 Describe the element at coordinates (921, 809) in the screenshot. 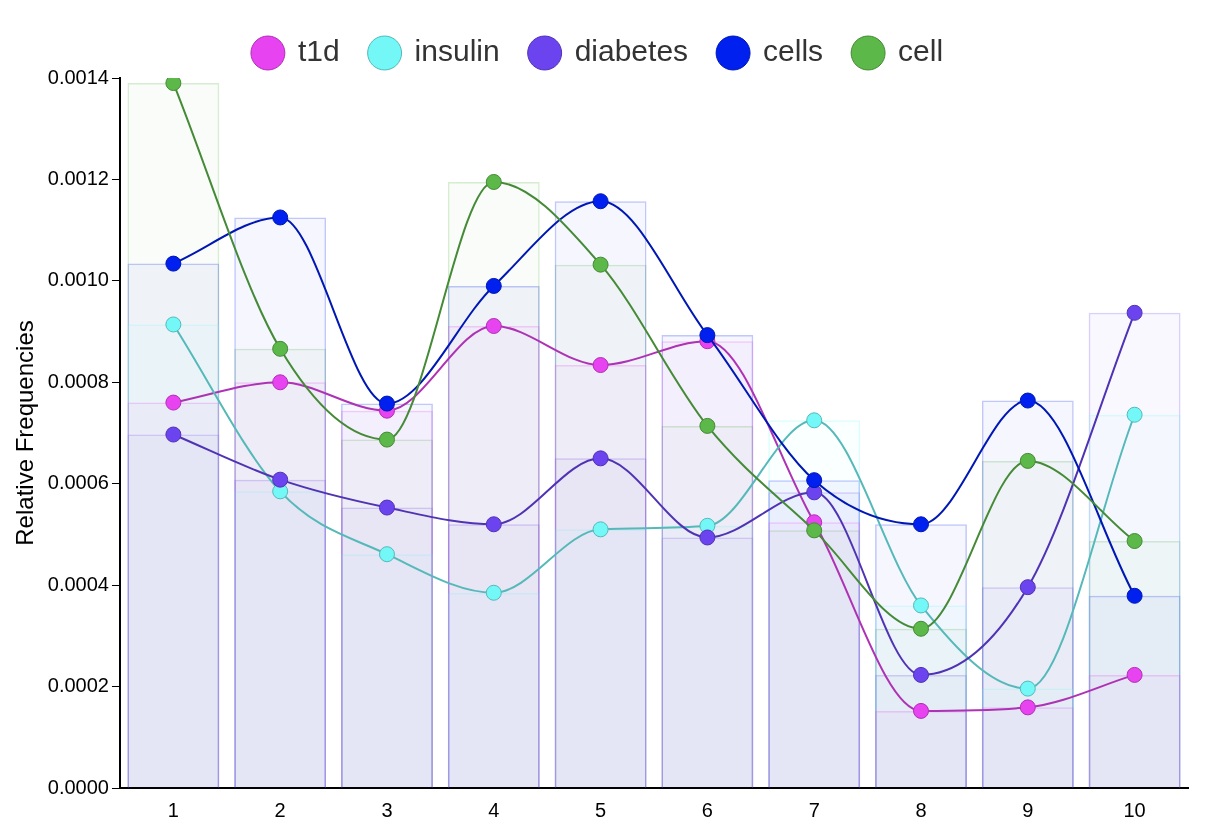

I see `x-tick-label: 8` at that location.